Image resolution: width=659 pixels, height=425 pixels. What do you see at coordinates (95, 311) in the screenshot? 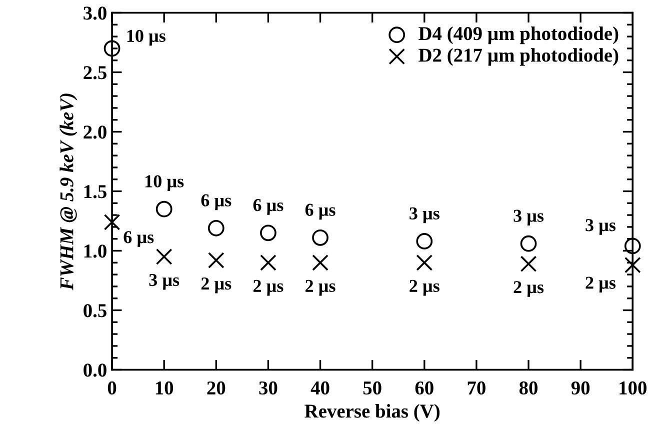
I see `y-tick-label: 0.5` at bounding box center [95, 311].